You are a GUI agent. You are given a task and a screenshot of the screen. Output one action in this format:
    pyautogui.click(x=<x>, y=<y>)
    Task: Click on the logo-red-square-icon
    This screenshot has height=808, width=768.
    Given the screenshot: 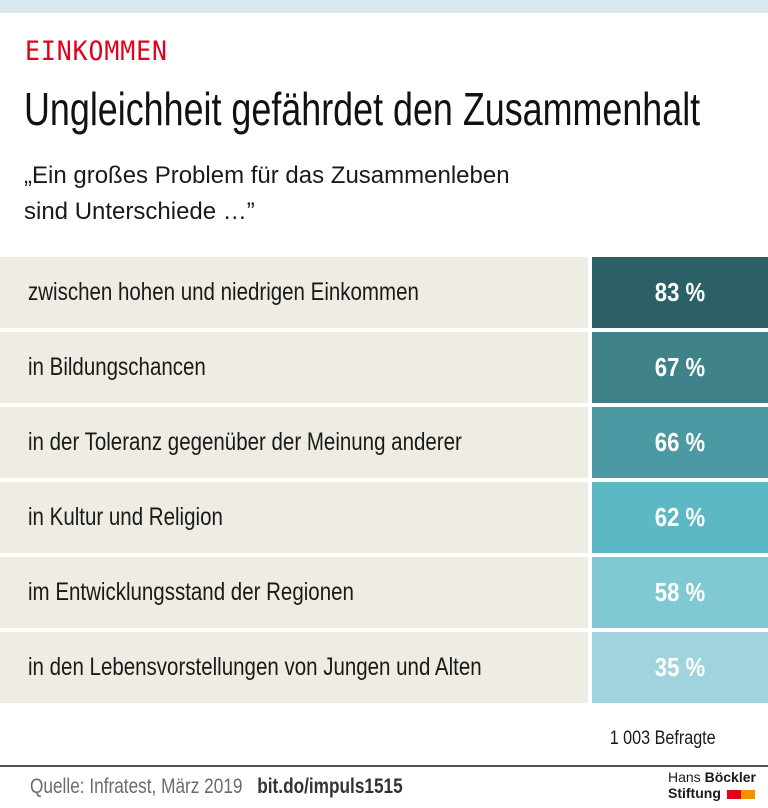 What is the action you would take?
    pyautogui.click(x=733, y=794)
    